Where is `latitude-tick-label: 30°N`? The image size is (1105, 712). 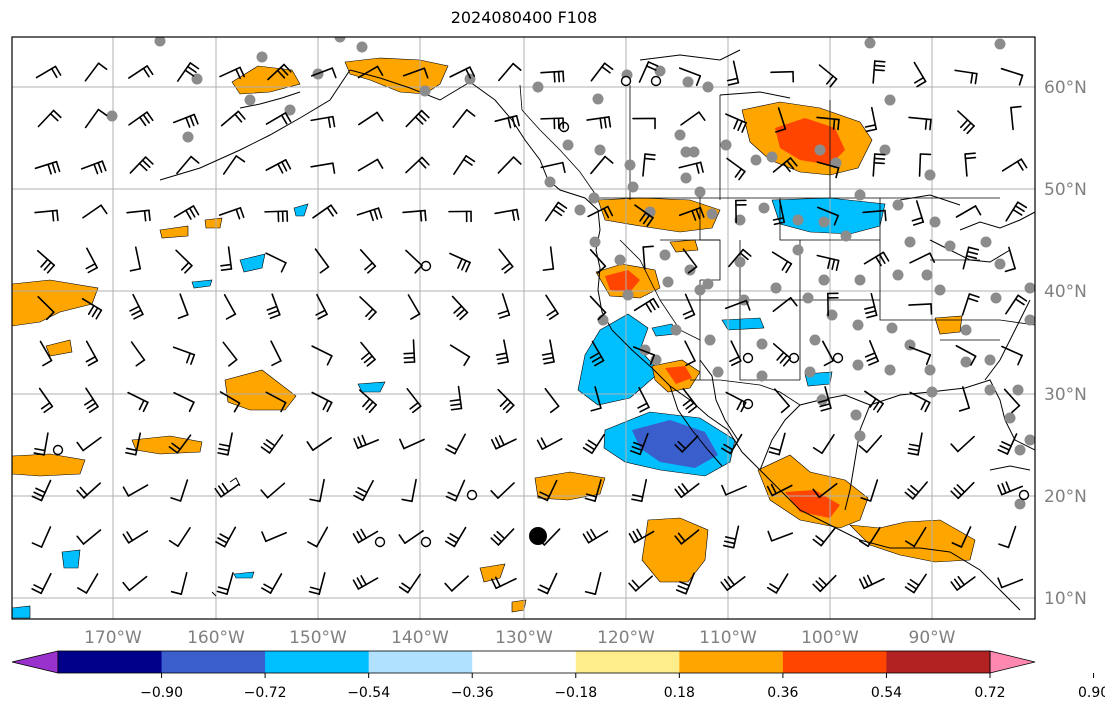 latitude-tick-label: 30°N is located at coordinates (1065, 395).